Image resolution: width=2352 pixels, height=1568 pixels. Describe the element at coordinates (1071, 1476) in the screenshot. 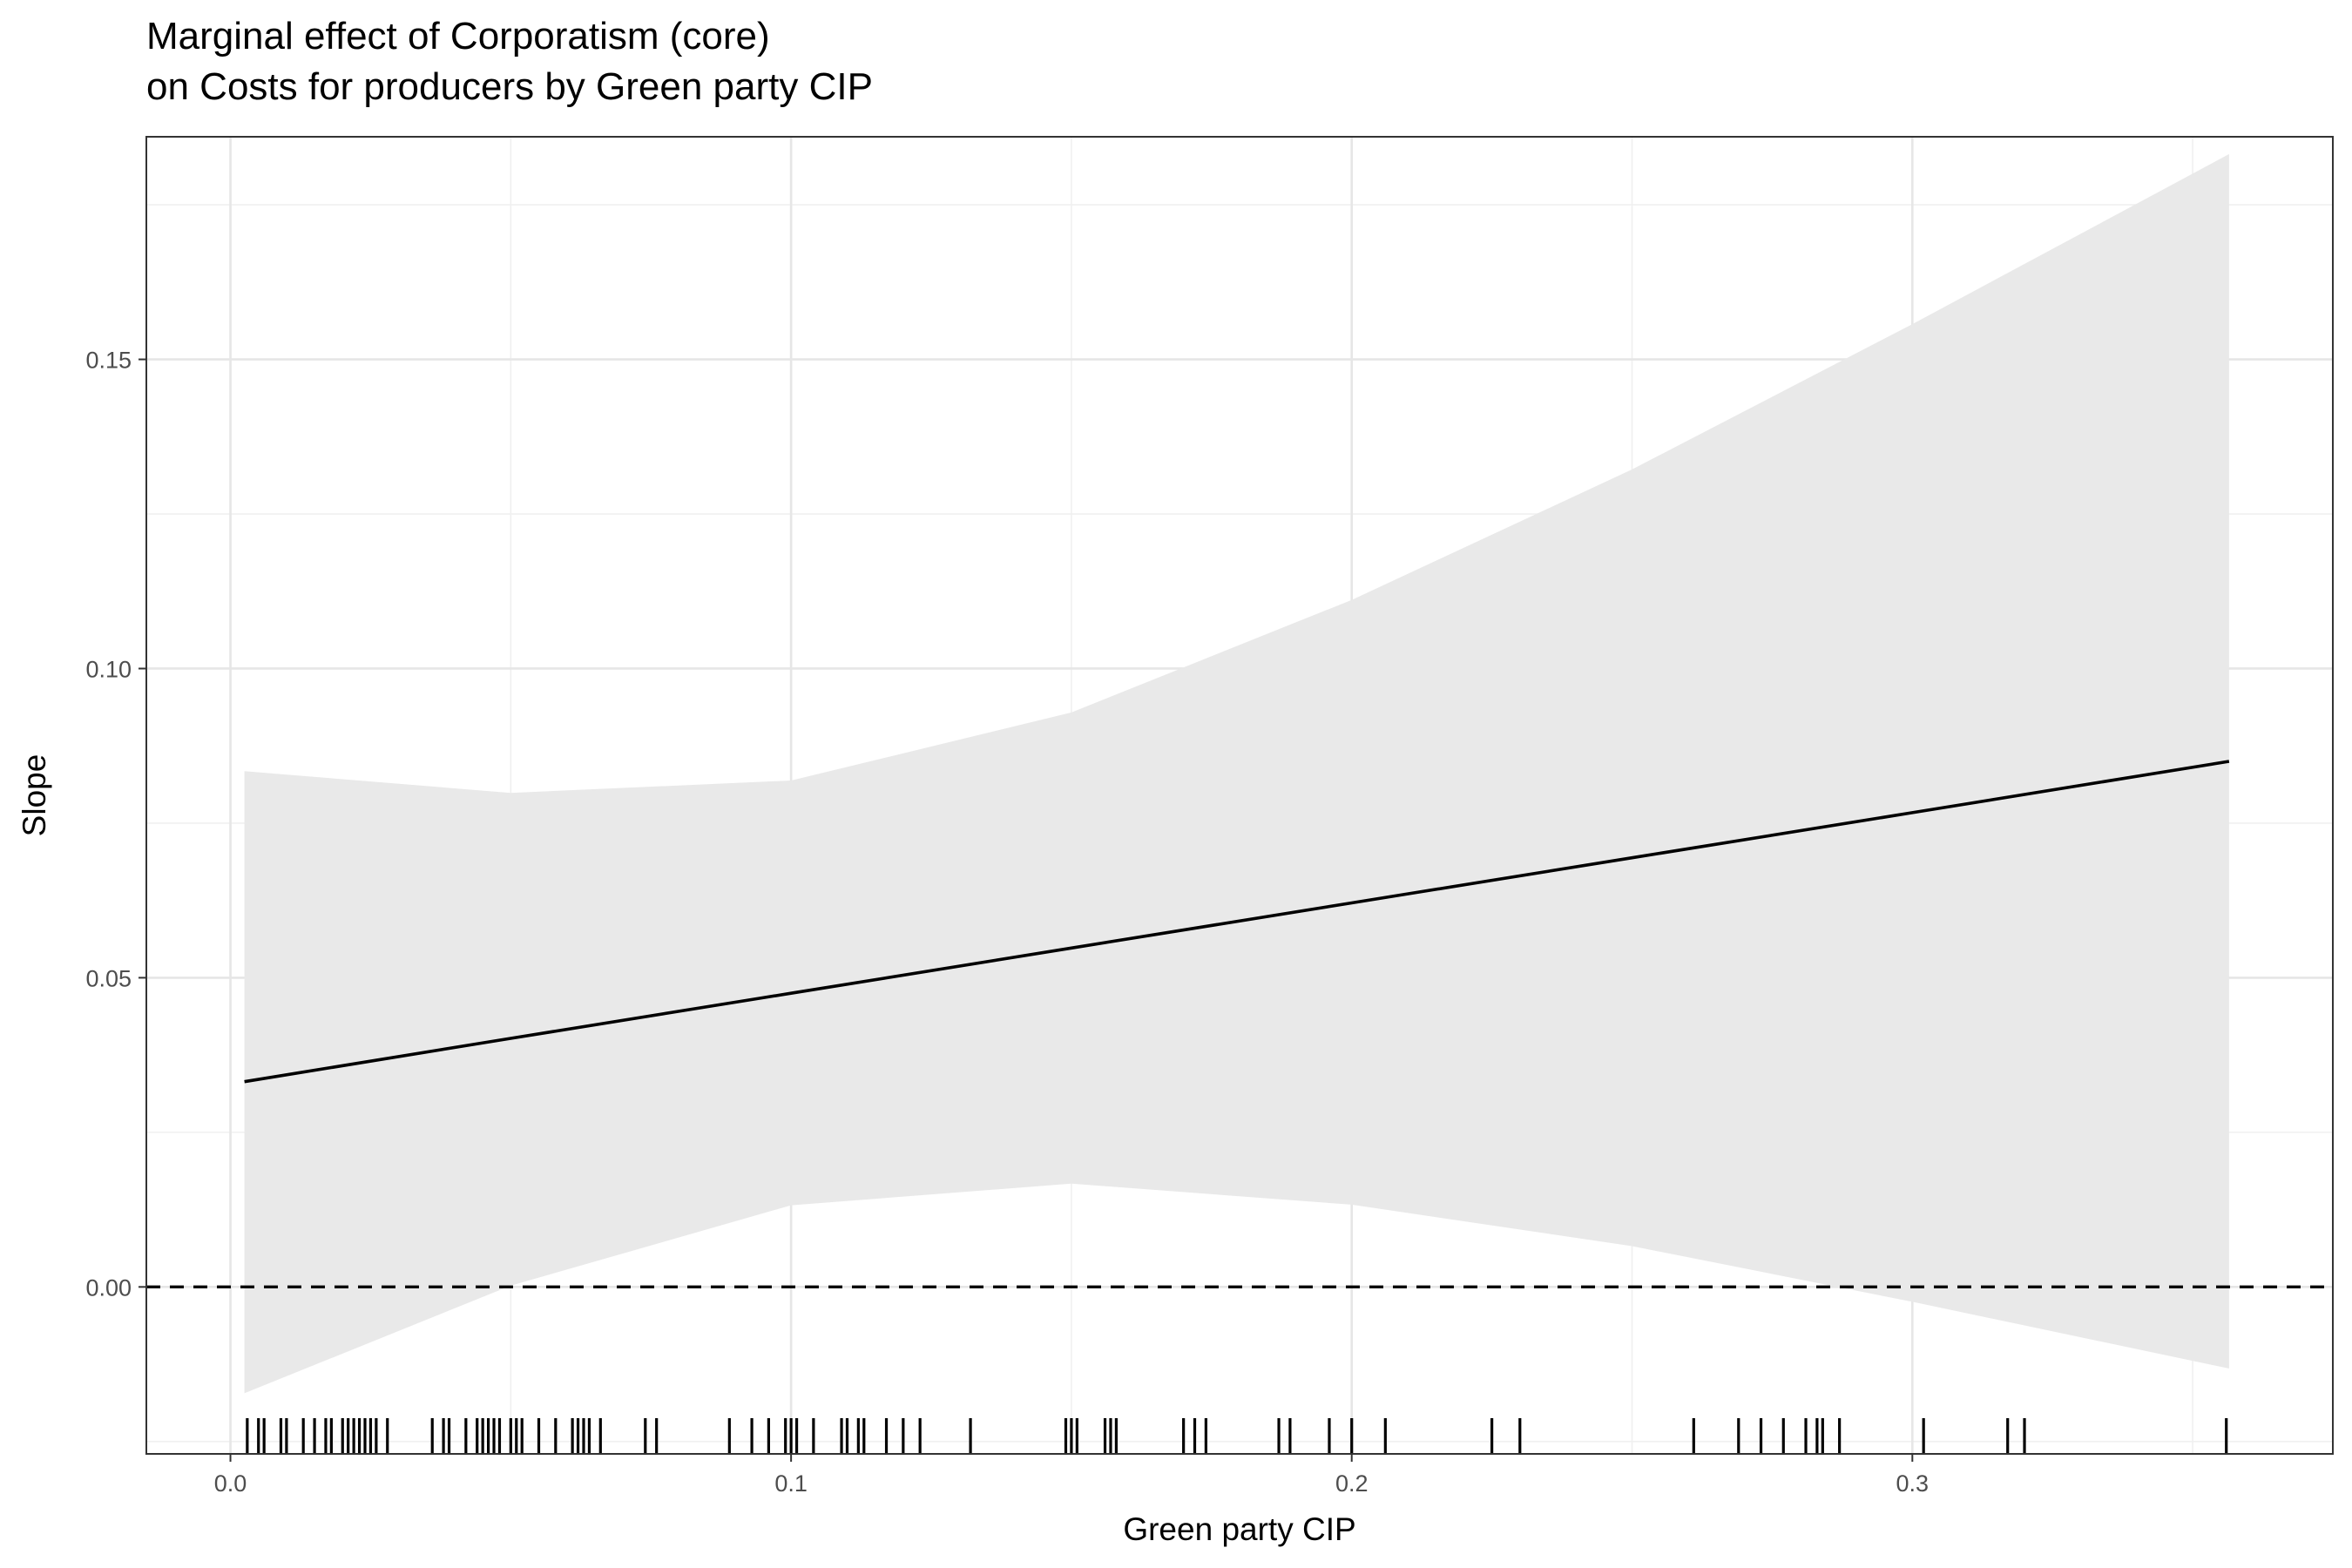

I see `x-axis: 0.0 0.1 0.2 0.3` at that location.